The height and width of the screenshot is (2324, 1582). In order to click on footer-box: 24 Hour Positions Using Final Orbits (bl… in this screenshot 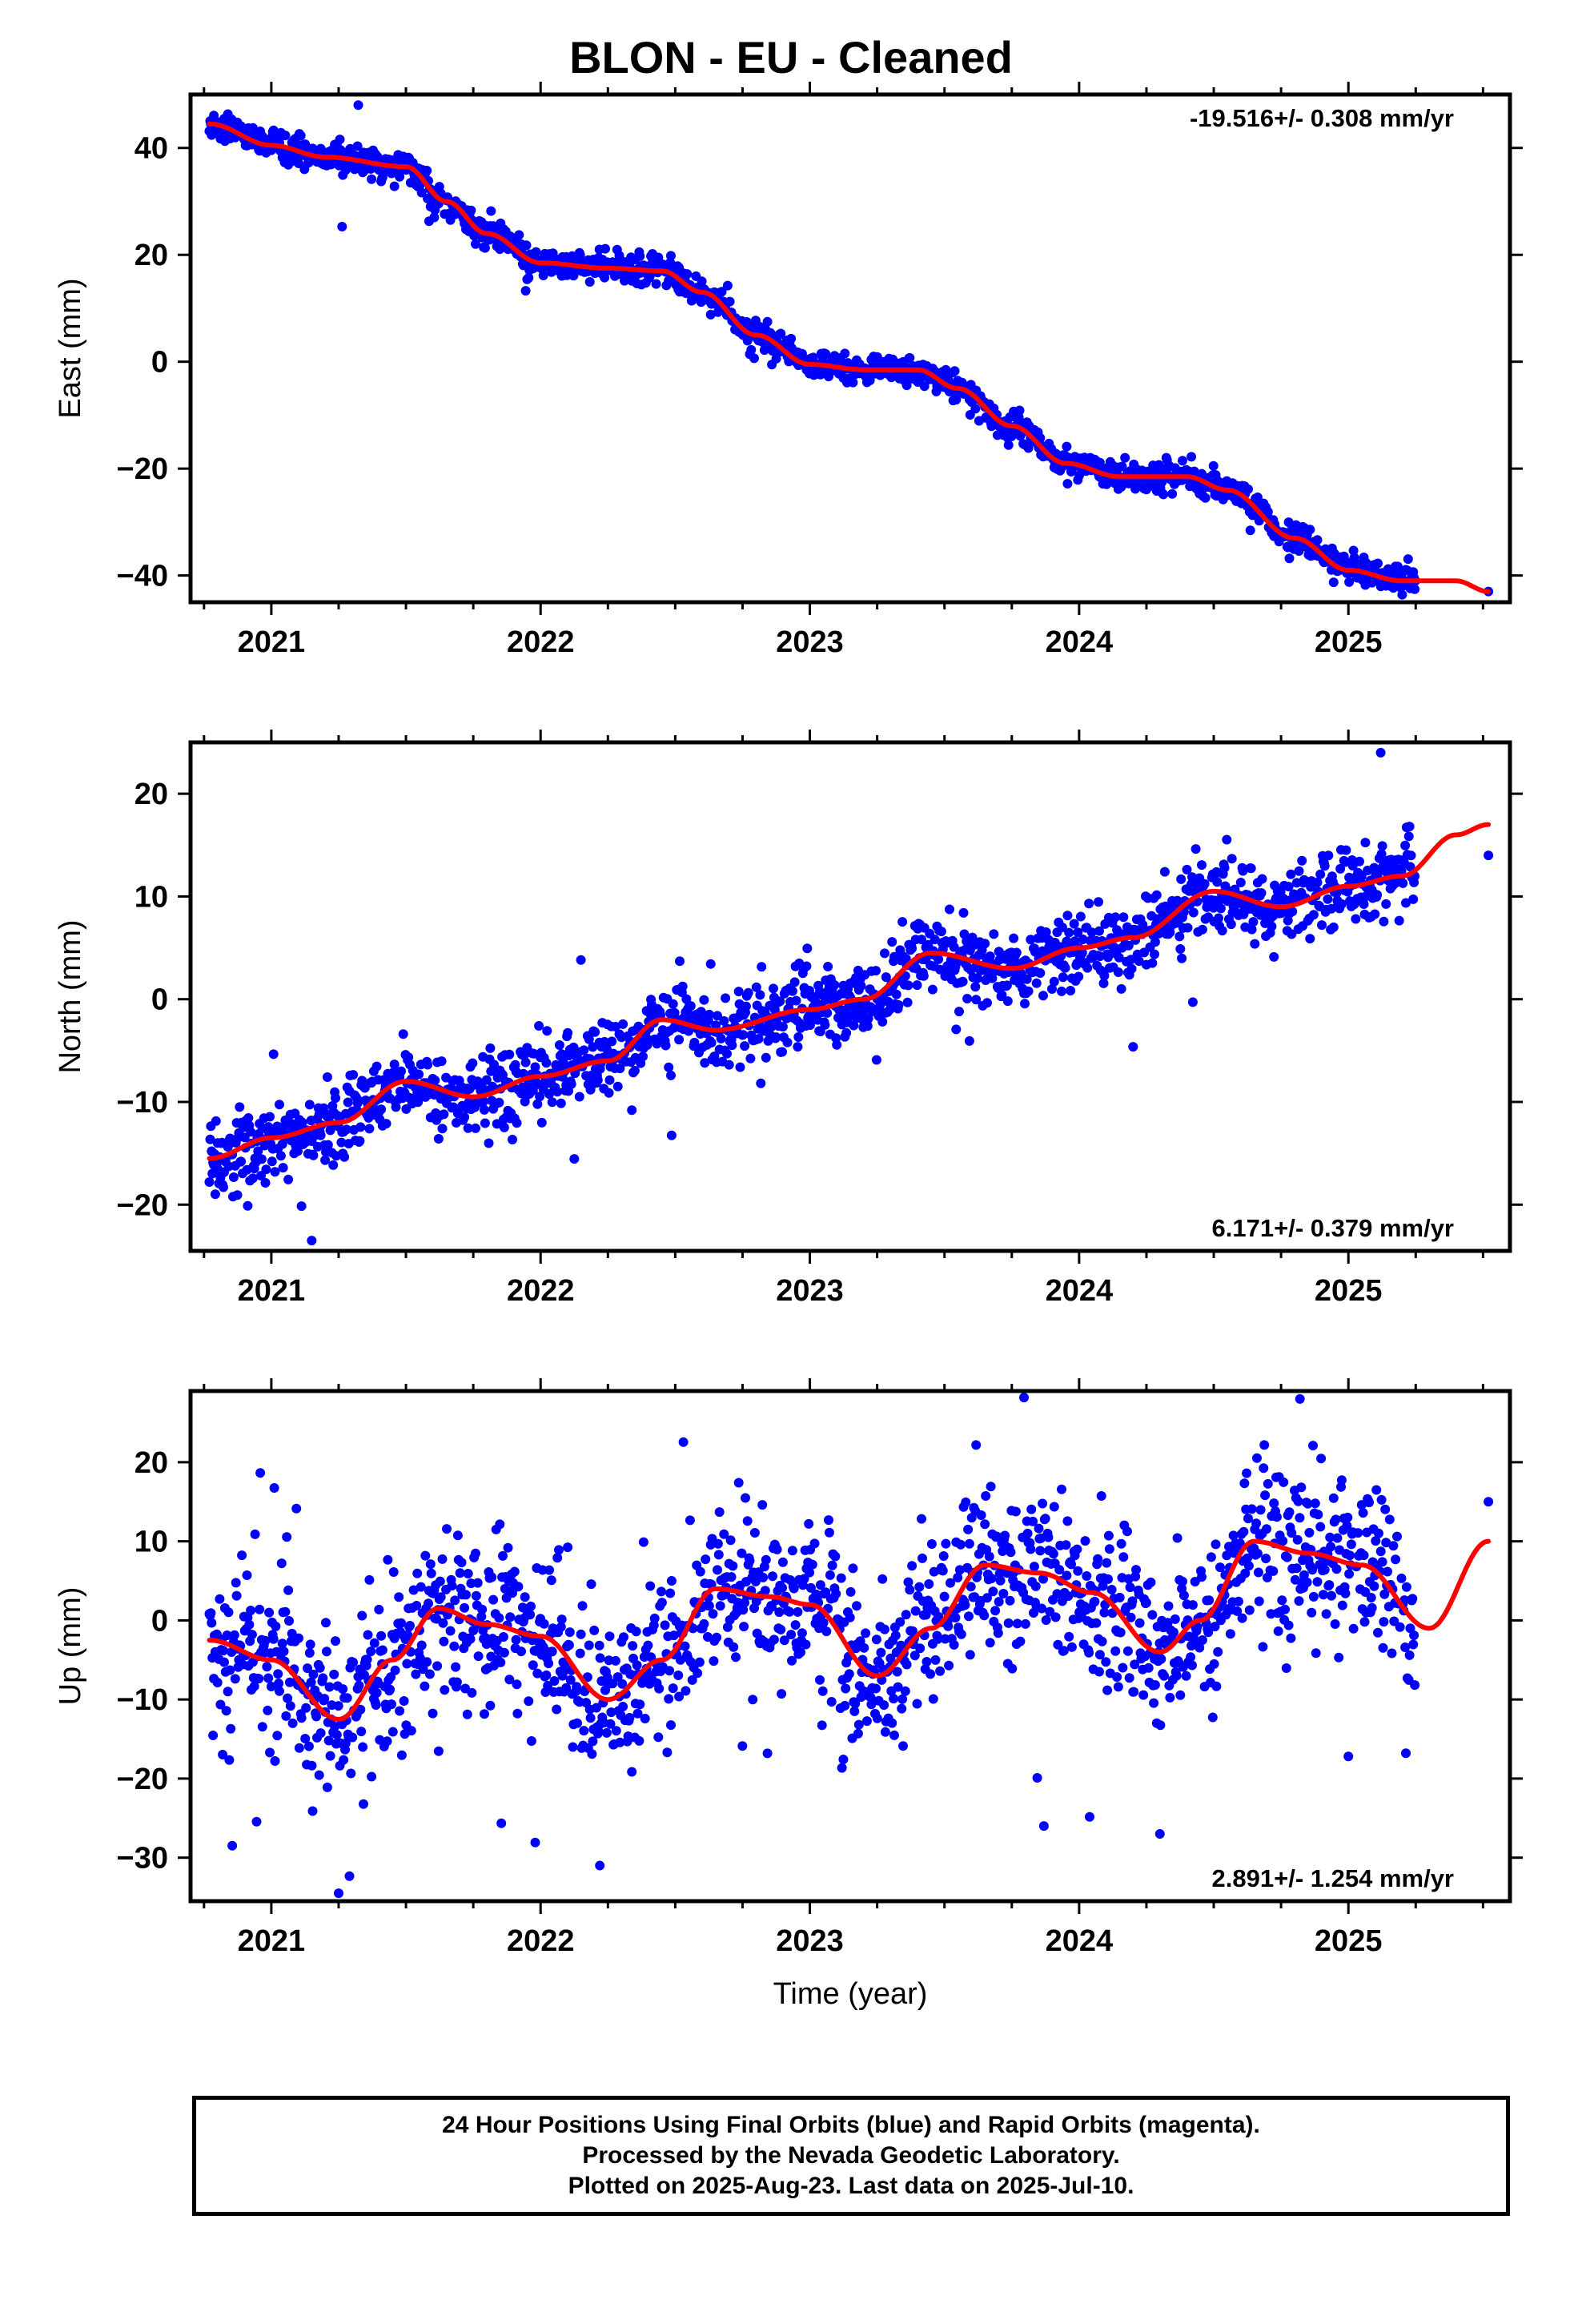, I will do `click(851, 2156)`.